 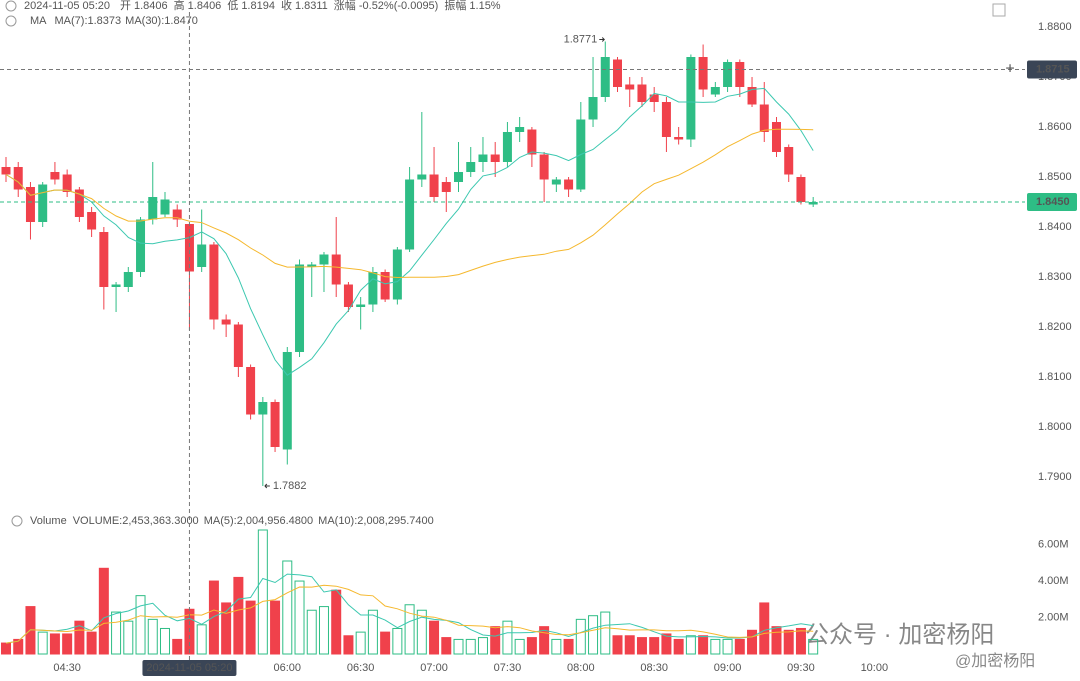 What do you see at coordinates (999, 10) in the screenshot?
I see `fullscreen-icon` at bounding box center [999, 10].